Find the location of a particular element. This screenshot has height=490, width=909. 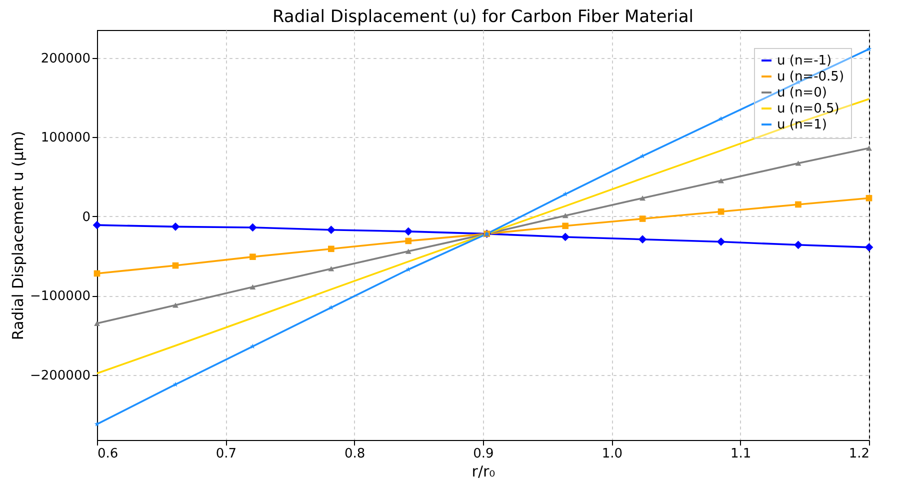

x-tick-label: 1.1 is located at coordinates (741, 454).